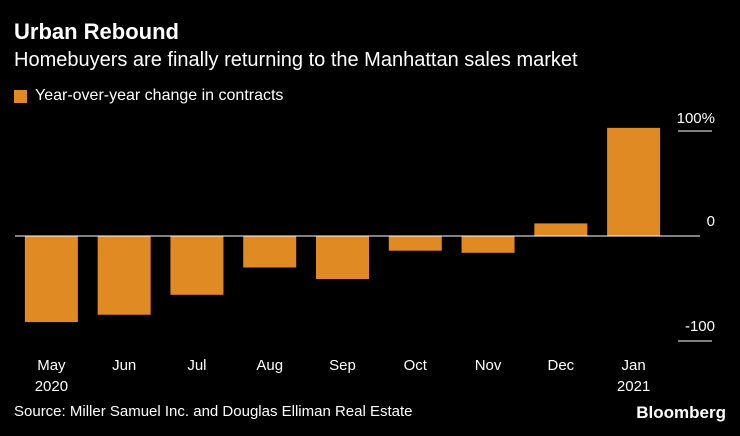 This screenshot has width=740, height=436. I want to click on x-tick-label: Jan, so click(634, 365).